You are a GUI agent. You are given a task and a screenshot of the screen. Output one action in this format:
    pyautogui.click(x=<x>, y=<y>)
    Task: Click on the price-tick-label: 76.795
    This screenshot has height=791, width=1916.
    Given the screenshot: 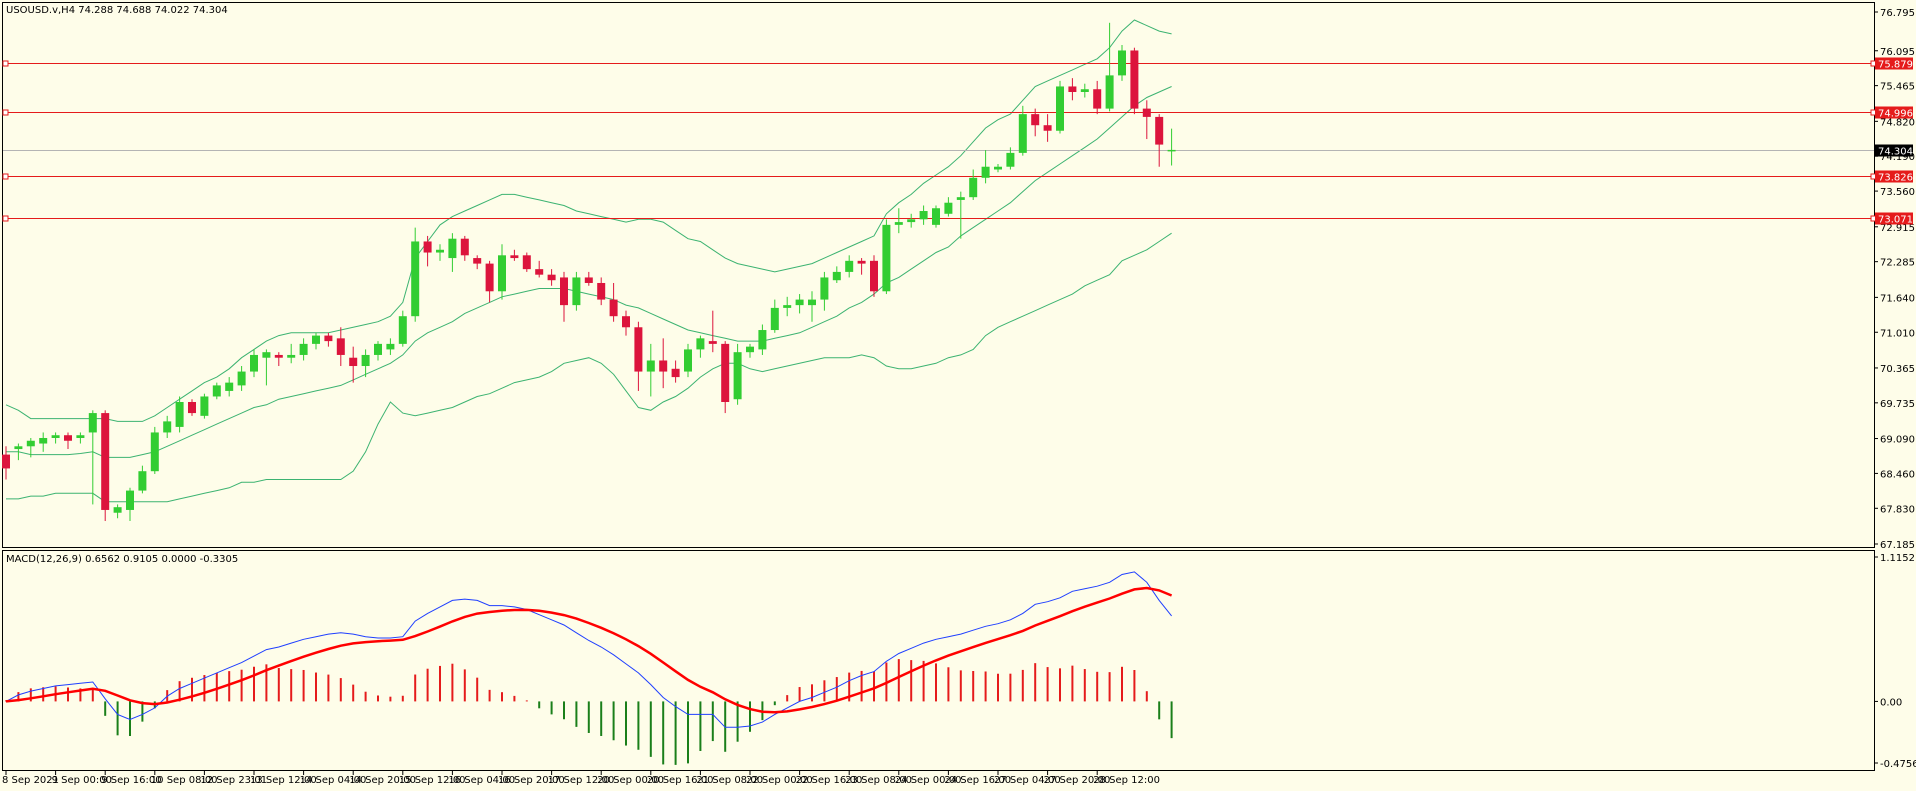 What is the action you would take?
    pyautogui.click(x=1897, y=13)
    